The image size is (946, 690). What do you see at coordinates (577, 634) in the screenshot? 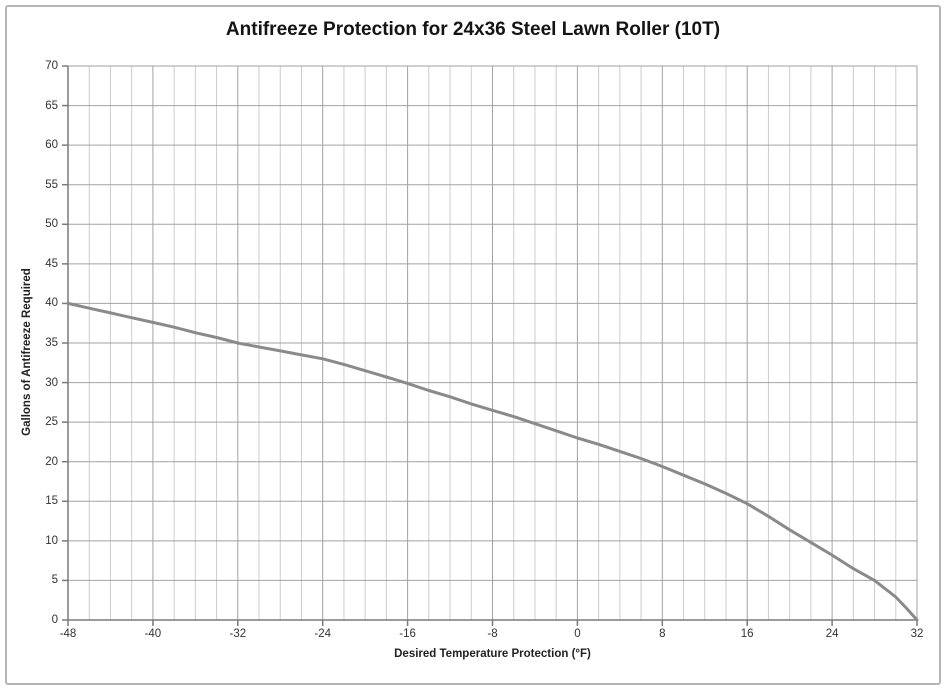
I see `x-tick-label-0: 0` at bounding box center [577, 634].